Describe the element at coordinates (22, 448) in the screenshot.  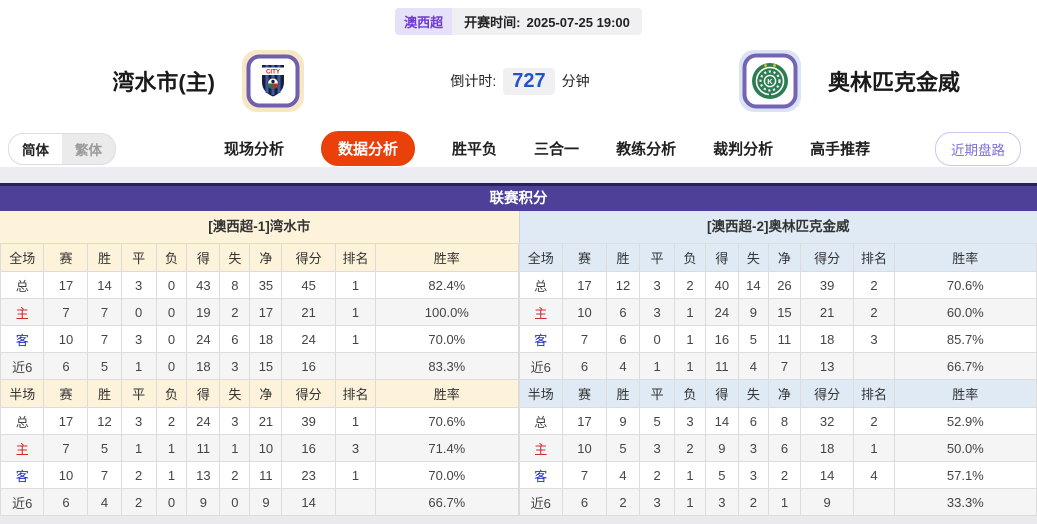
I see `row-label: 主` at that location.